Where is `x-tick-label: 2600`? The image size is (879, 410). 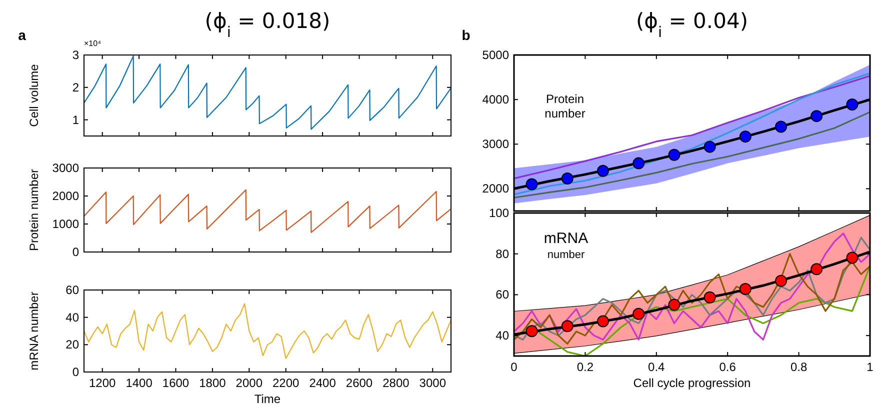 x-tick-label: 2600 is located at coordinates (359, 383).